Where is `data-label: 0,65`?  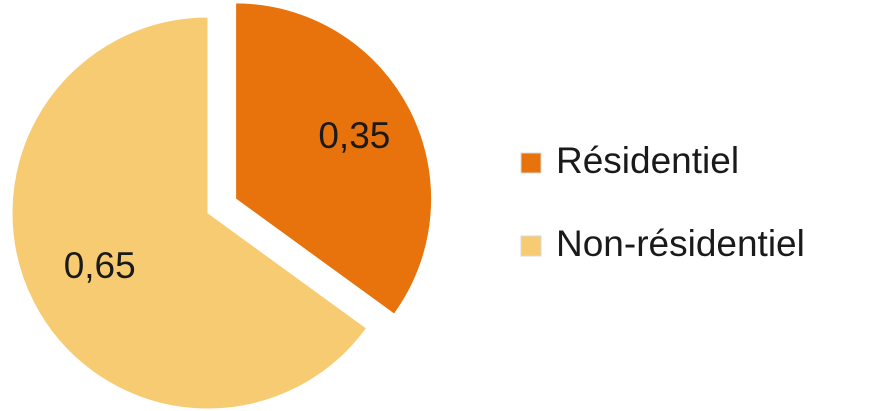 data-label: 0,65 is located at coordinates (100, 265).